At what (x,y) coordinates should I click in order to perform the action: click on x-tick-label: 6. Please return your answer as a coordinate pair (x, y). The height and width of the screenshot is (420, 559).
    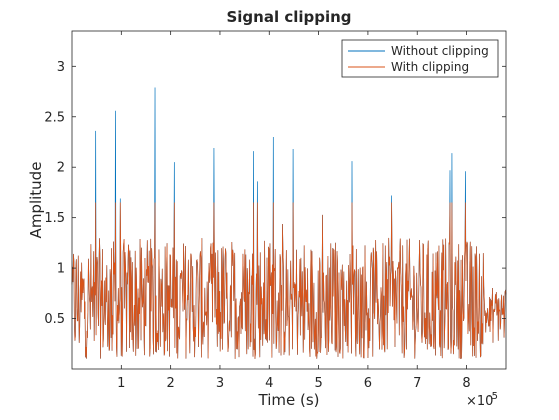
    Looking at the image, I should click on (368, 383).